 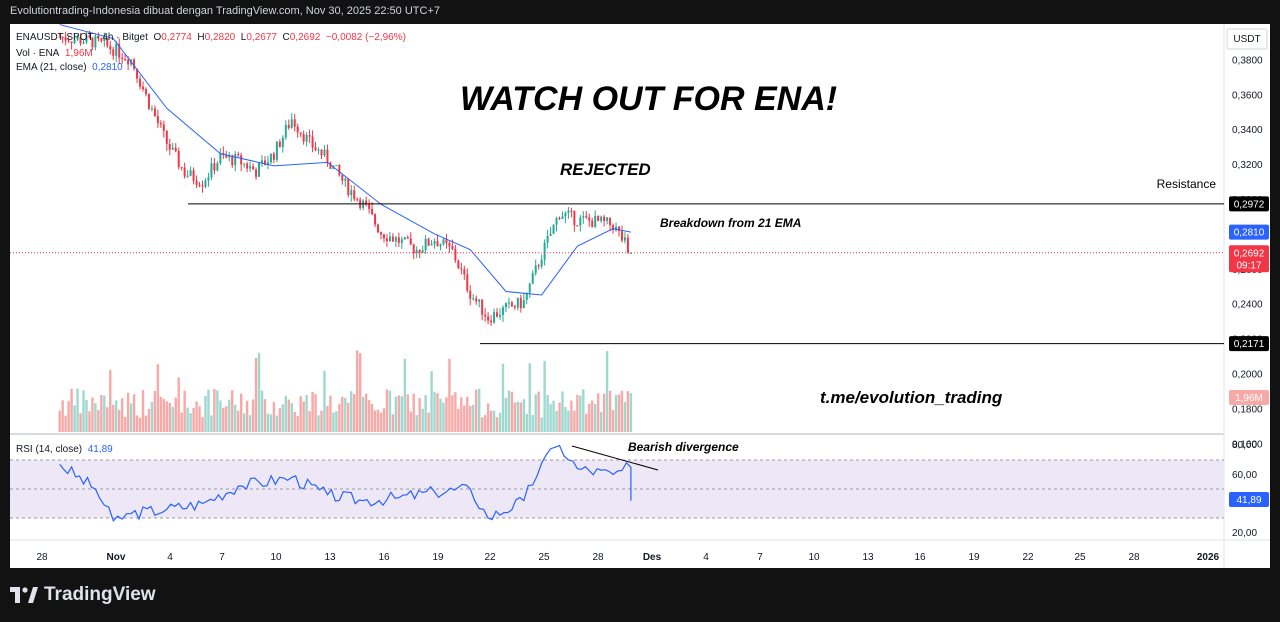 What do you see at coordinates (54, 53) in the screenshot?
I see `volume-legend: Vol · ENA 1,96M` at bounding box center [54, 53].